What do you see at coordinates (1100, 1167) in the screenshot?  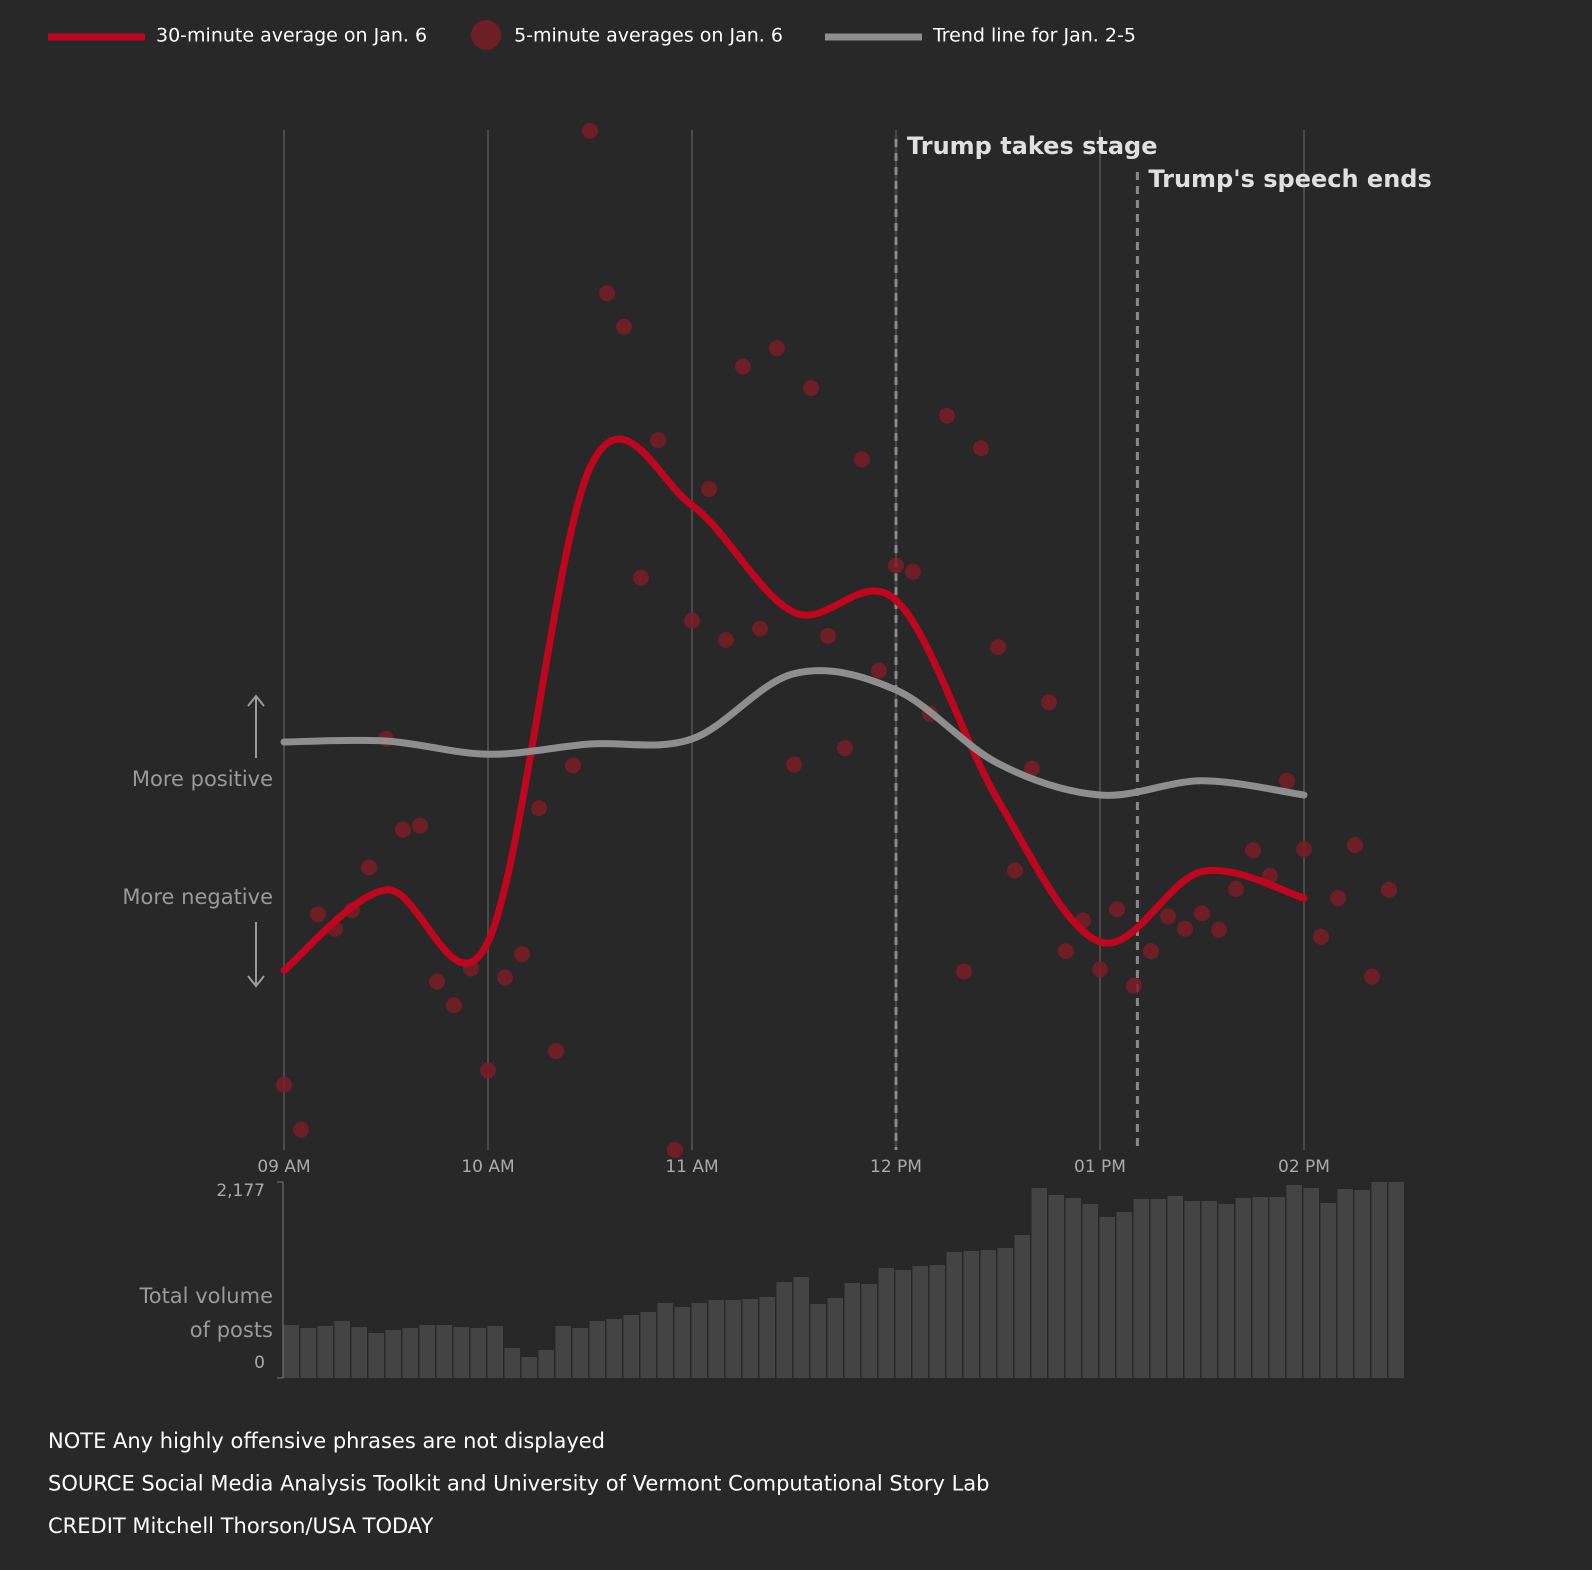 I see `x-tick-label: 01 PM` at bounding box center [1100, 1167].